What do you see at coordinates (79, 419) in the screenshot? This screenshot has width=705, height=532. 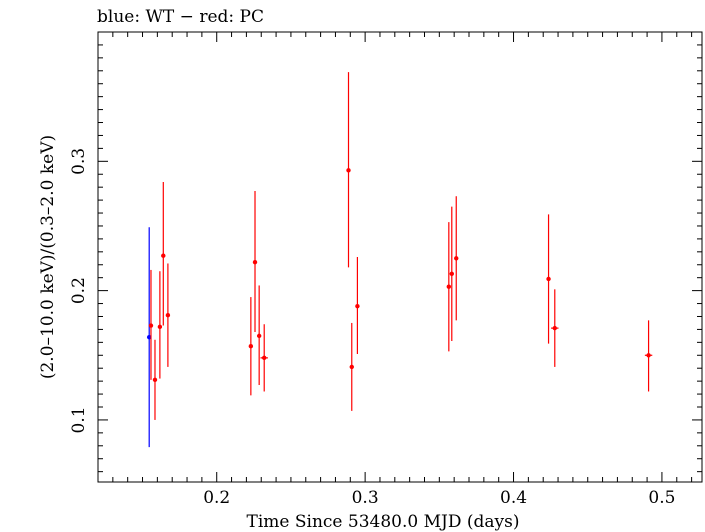 I see `y-tick-label: 0.1` at bounding box center [79, 419].